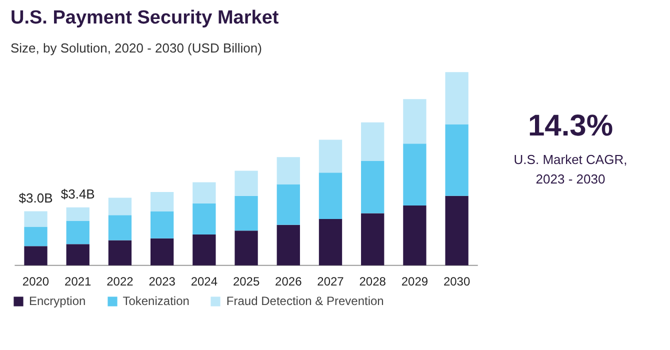  Describe the element at coordinates (372, 281) in the screenshot. I see `x-tick-label: 2028` at that location.